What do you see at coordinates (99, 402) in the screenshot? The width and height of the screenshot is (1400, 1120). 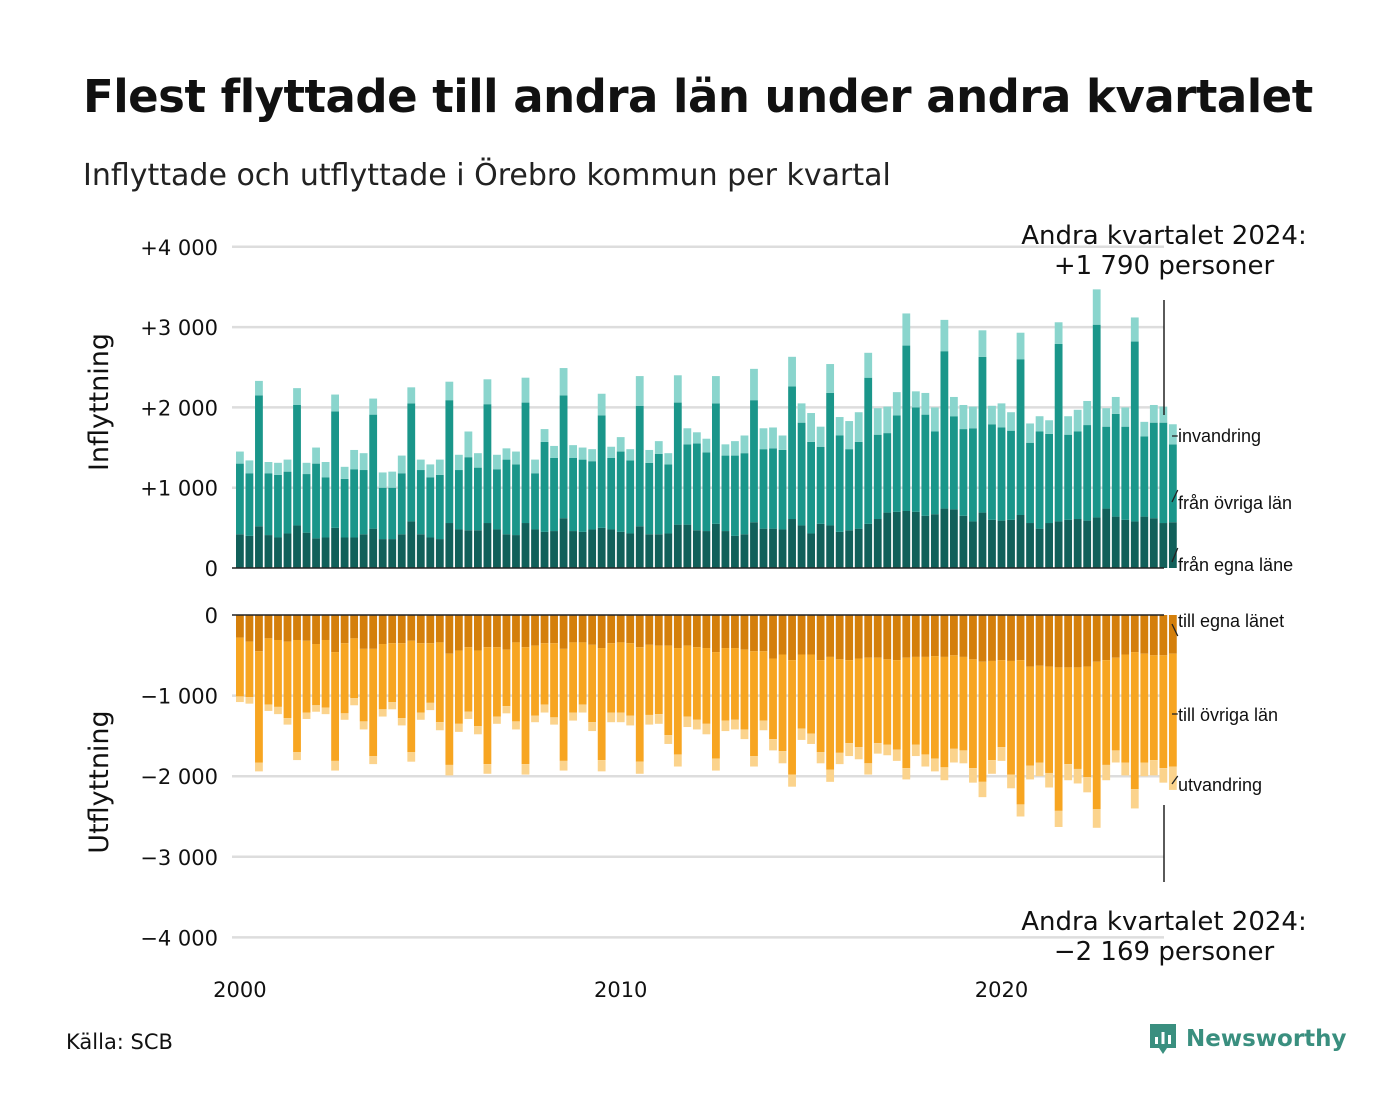 I see `inflow-axis-label: Inflyttning` at bounding box center [99, 402].